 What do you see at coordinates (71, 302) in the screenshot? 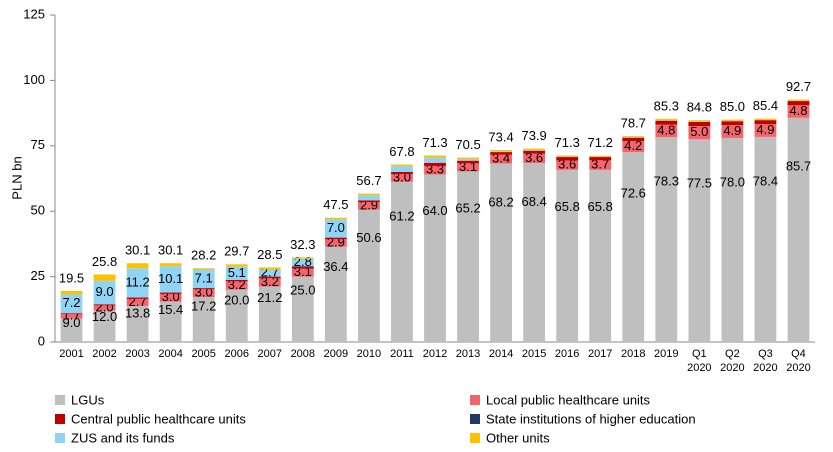
I see `data-label: 7.2` at bounding box center [71, 302].